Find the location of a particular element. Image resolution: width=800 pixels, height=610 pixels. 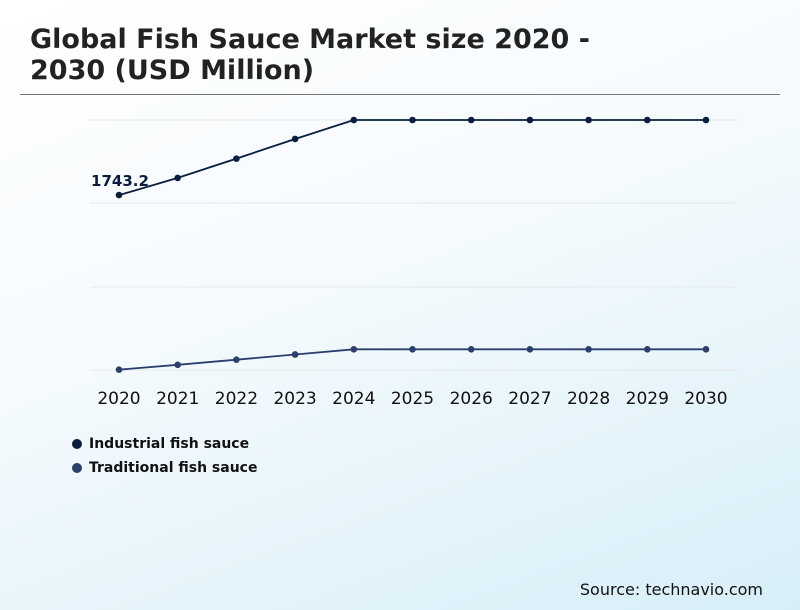

title-divider is located at coordinates (400, 94).